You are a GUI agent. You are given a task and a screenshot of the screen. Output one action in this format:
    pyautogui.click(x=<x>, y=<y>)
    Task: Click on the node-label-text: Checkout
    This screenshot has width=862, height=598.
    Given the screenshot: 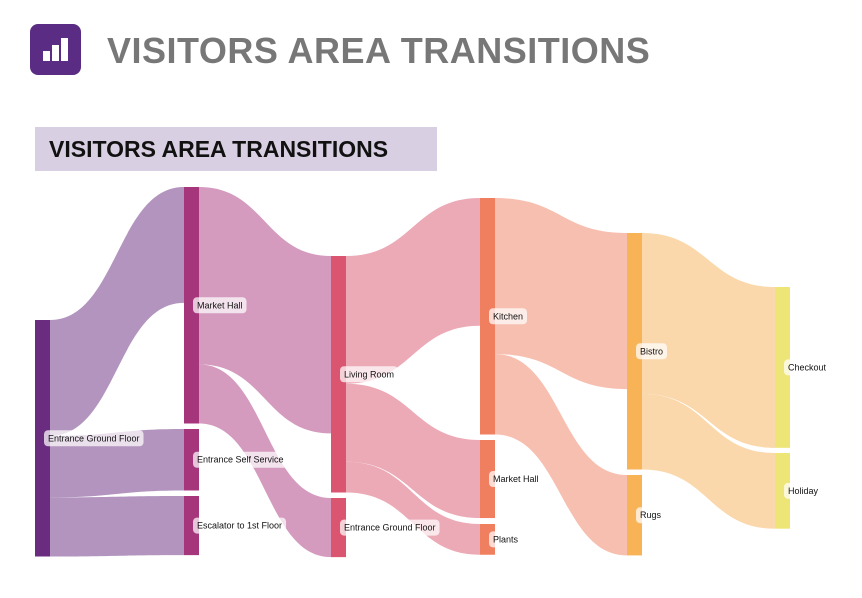 What is the action you would take?
    pyautogui.click(x=807, y=367)
    